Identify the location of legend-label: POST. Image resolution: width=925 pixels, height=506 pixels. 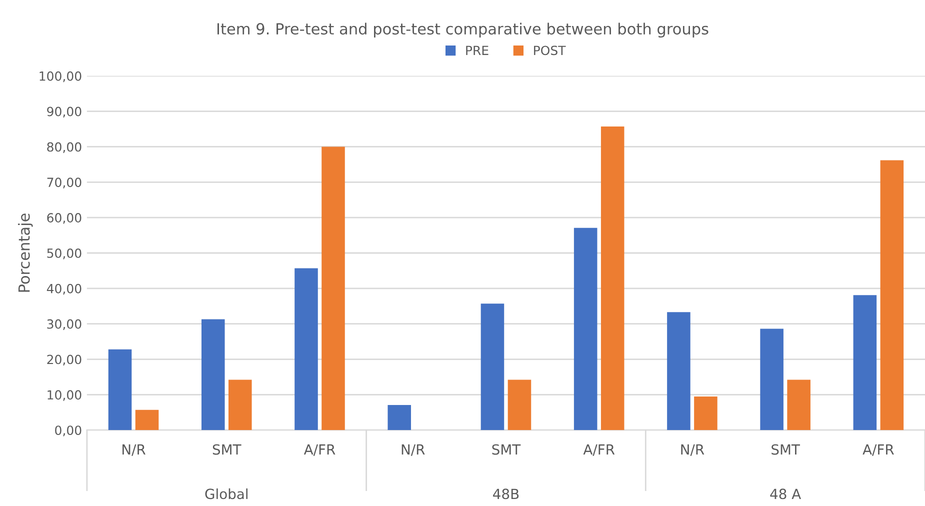
(550, 51).